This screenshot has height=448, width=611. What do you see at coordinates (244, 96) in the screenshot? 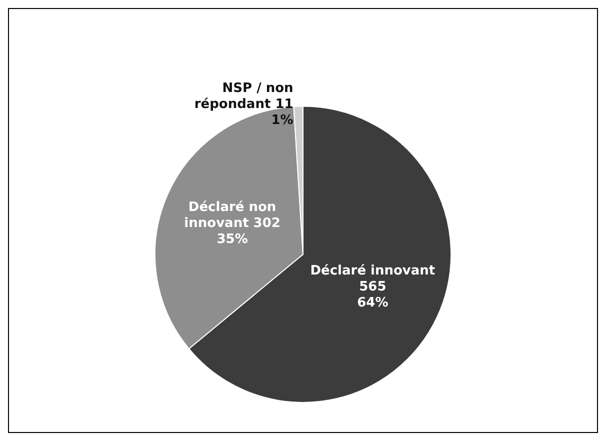
I see `slice-label: NSP / non répondant 11` at bounding box center [244, 96].